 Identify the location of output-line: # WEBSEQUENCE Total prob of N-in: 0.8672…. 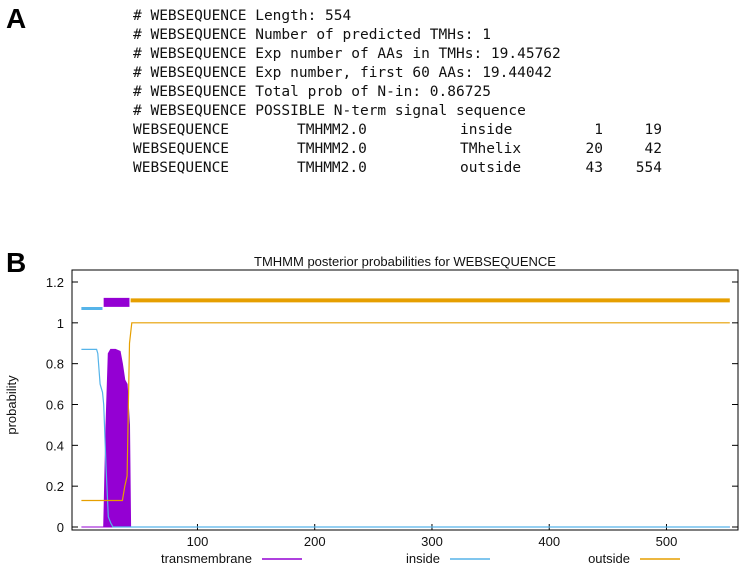
(312, 92).